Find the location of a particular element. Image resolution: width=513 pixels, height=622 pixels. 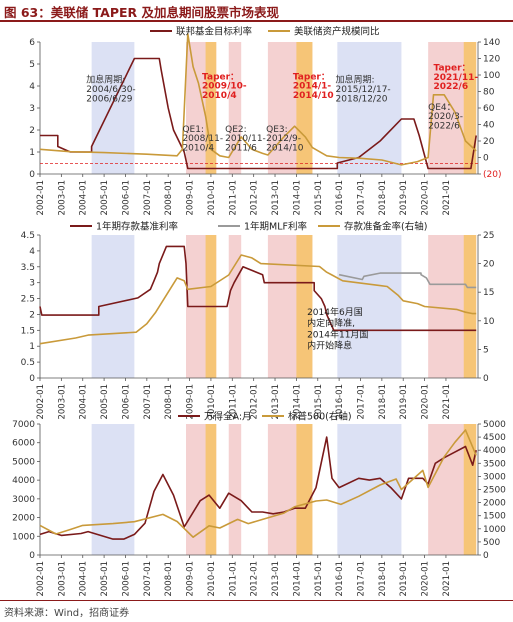

ytick-label-right: 500 is located at coordinates (491, 543).